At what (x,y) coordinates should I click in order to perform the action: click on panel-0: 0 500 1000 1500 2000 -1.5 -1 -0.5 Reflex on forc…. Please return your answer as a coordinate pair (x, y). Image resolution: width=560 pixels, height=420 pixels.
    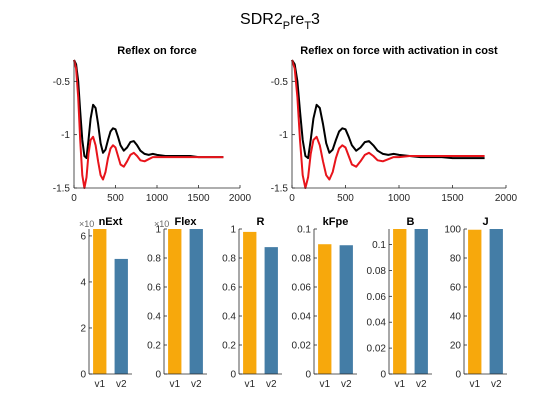
    Looking at the image, I should click on (152, 124).